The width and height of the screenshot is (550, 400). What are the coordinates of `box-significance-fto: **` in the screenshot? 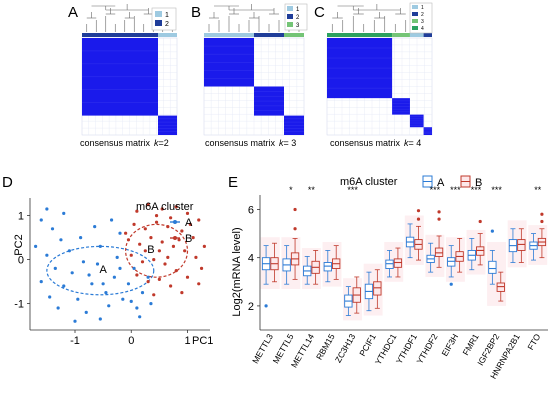 It's located at (538, 190).